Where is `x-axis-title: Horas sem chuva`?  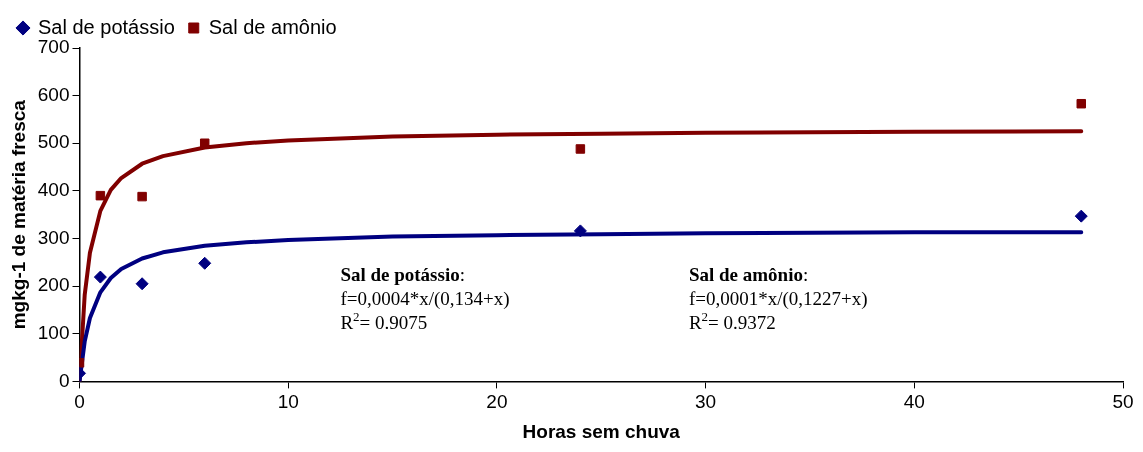 x-axis-title: Horas sem chuva is located at coordinates (601, 431).